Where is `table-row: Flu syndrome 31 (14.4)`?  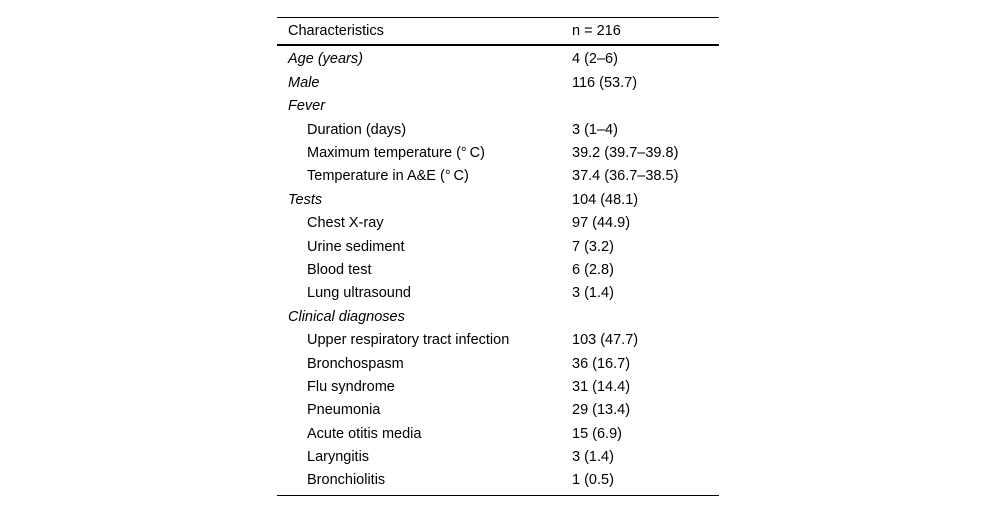
table-row: Flu syndrome 31 (14.4) is located at coordinates (498, 386).